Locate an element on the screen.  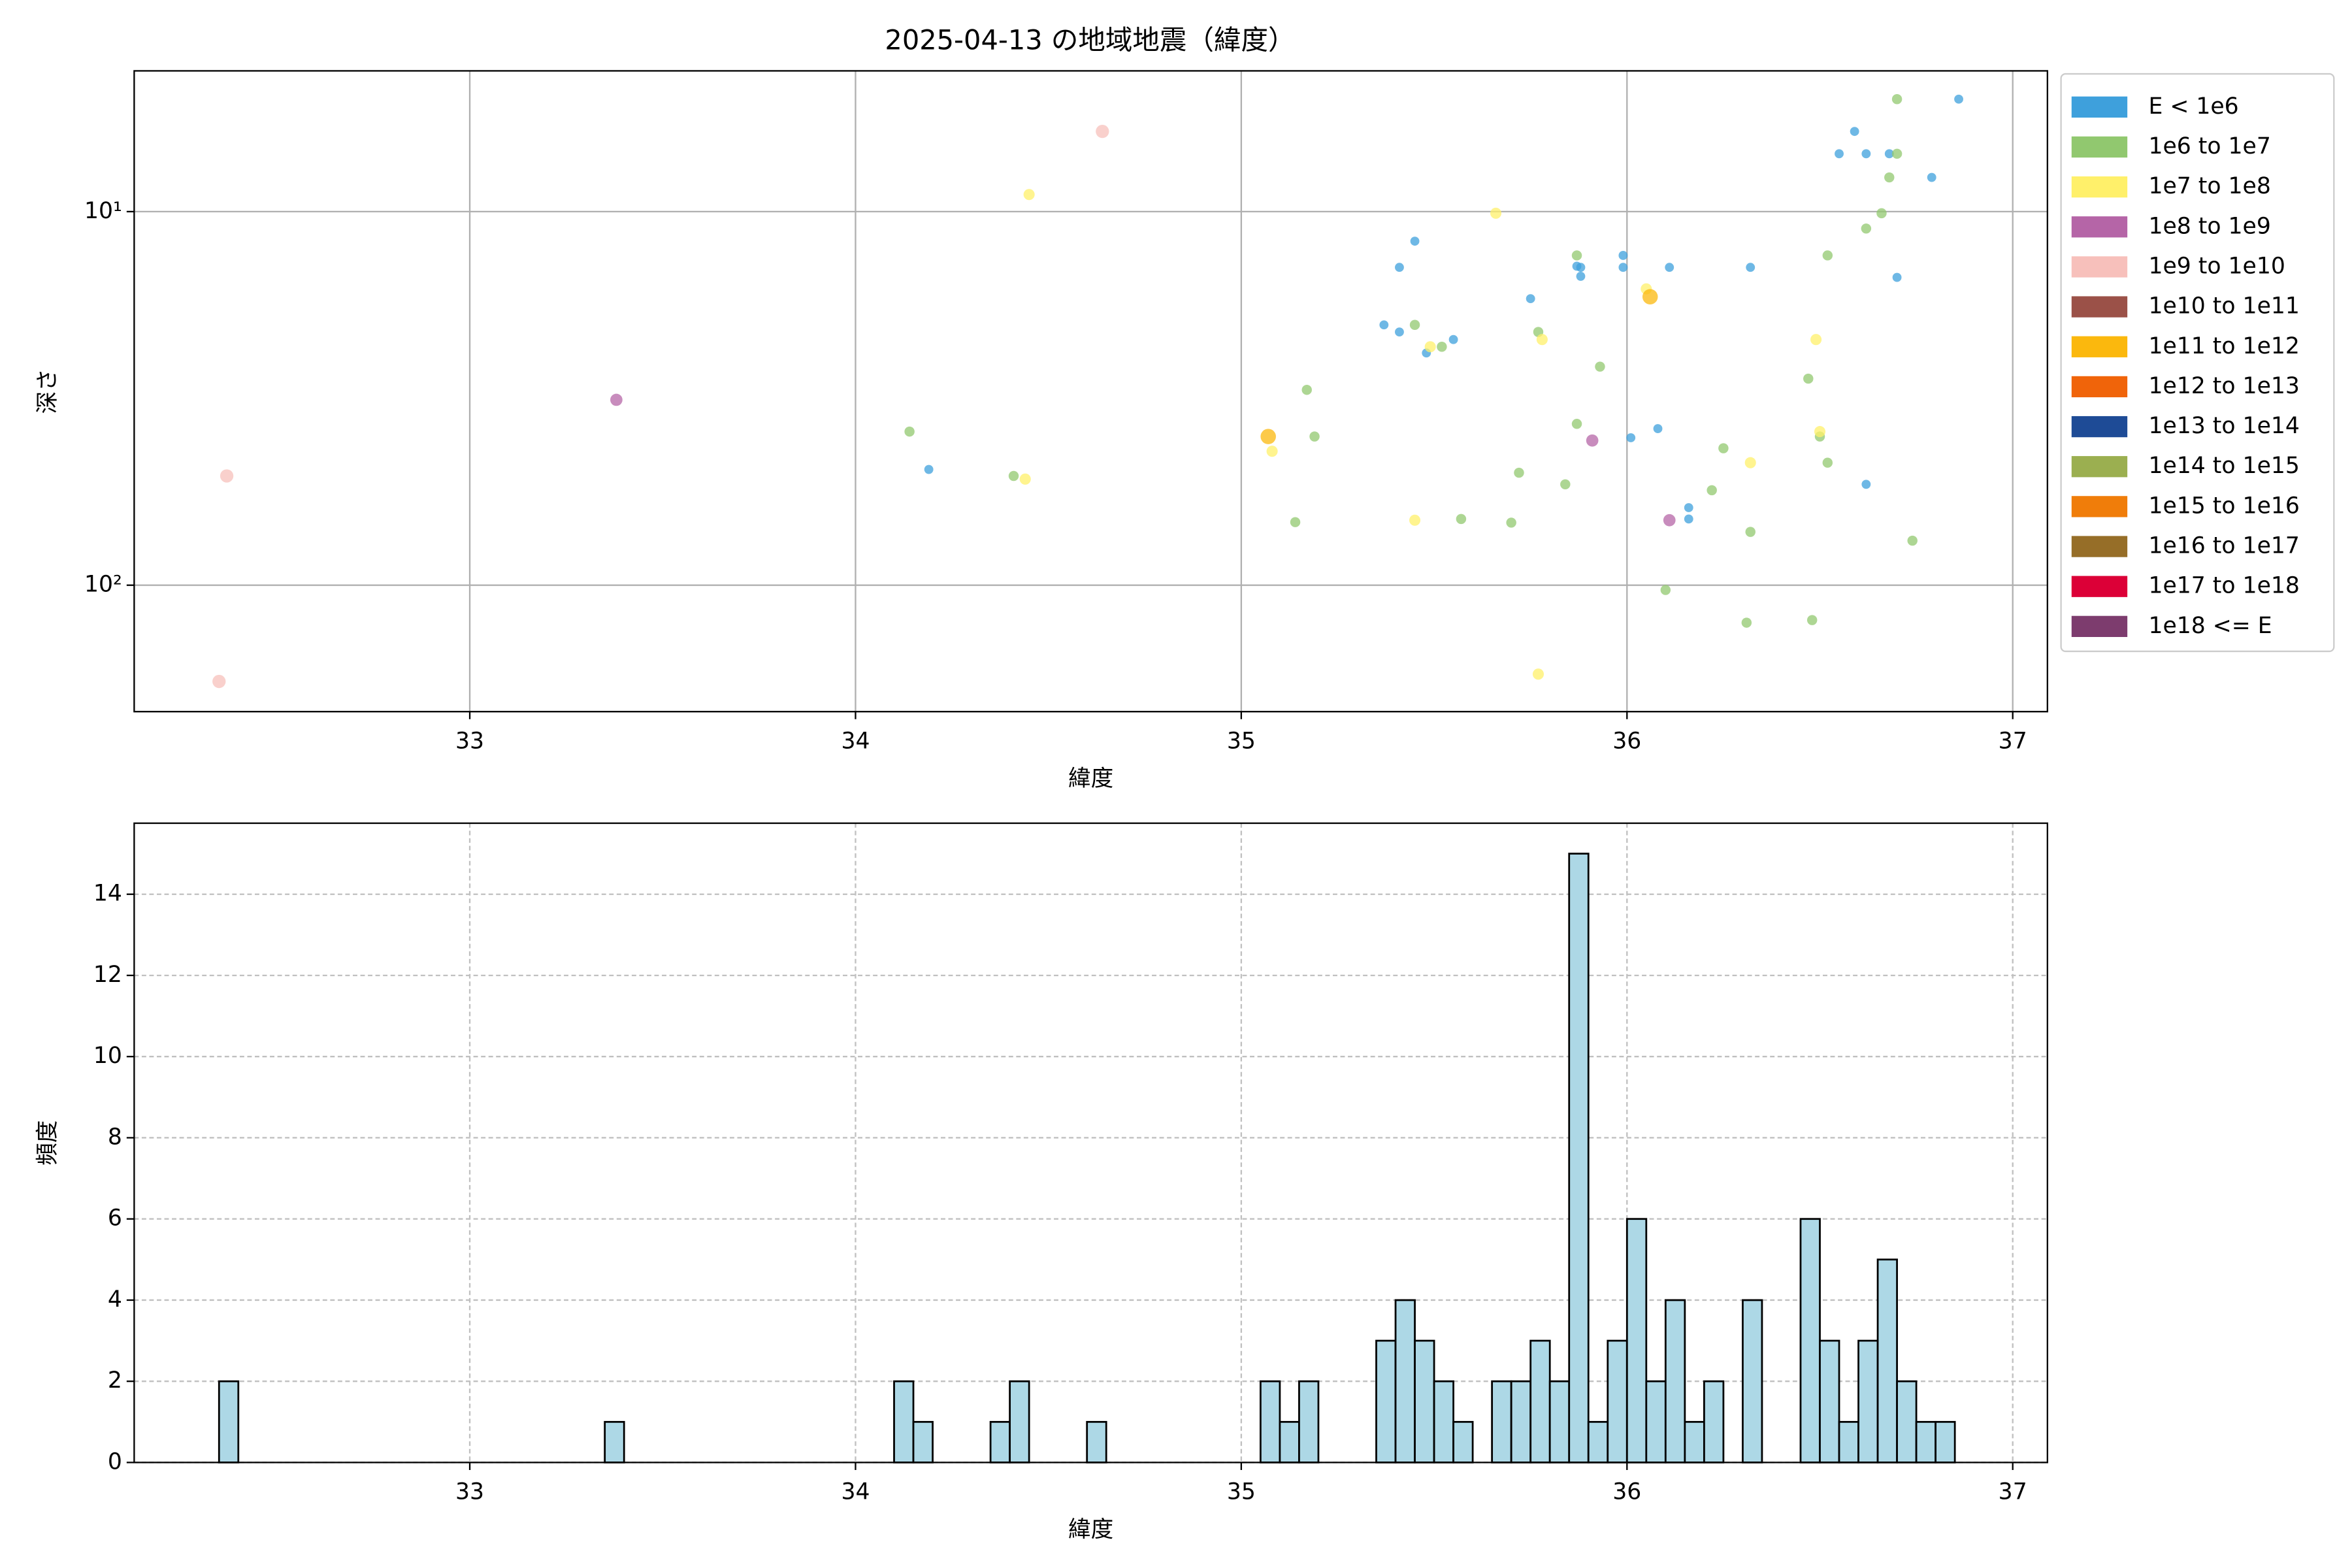
legend-label: 1e15 to 1e16 is located at coordinates (2223, 506).